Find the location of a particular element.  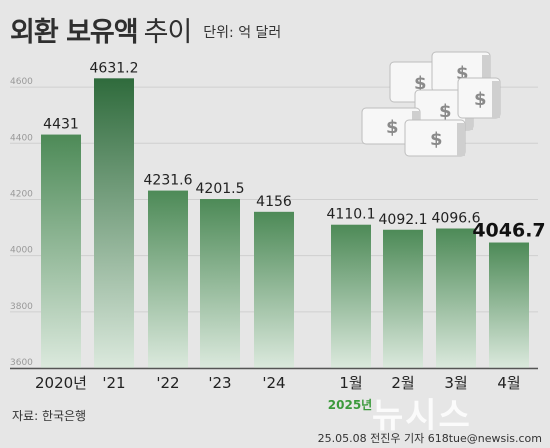

x-tick-label: 2020년 is located at coordinates (61, 383).